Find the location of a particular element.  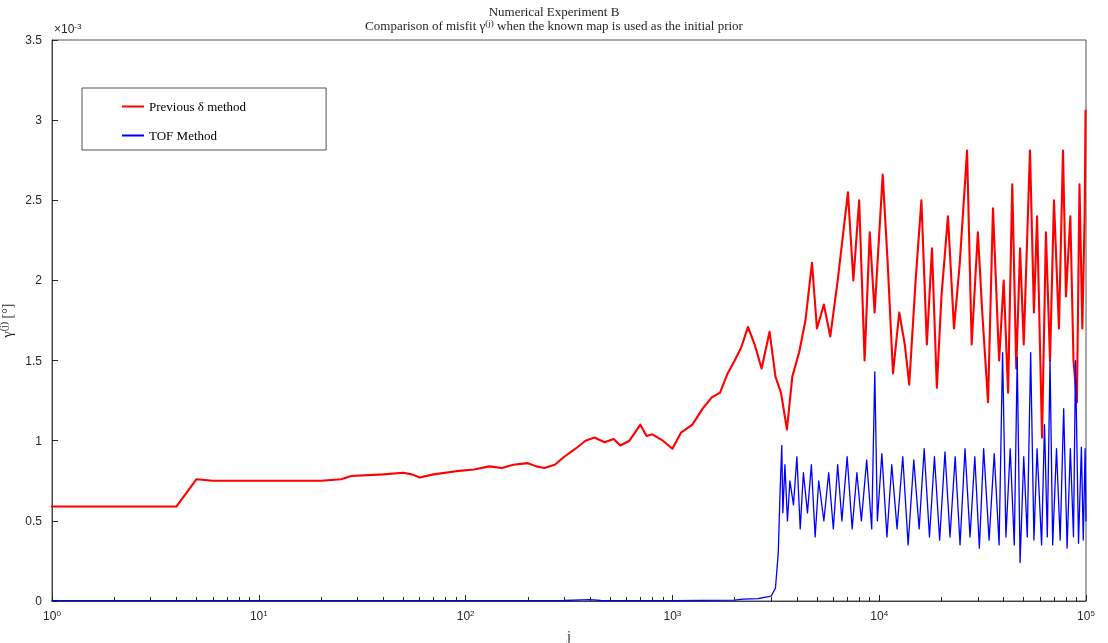

y-tick-label: 3 is located at coordinates (39, 120).